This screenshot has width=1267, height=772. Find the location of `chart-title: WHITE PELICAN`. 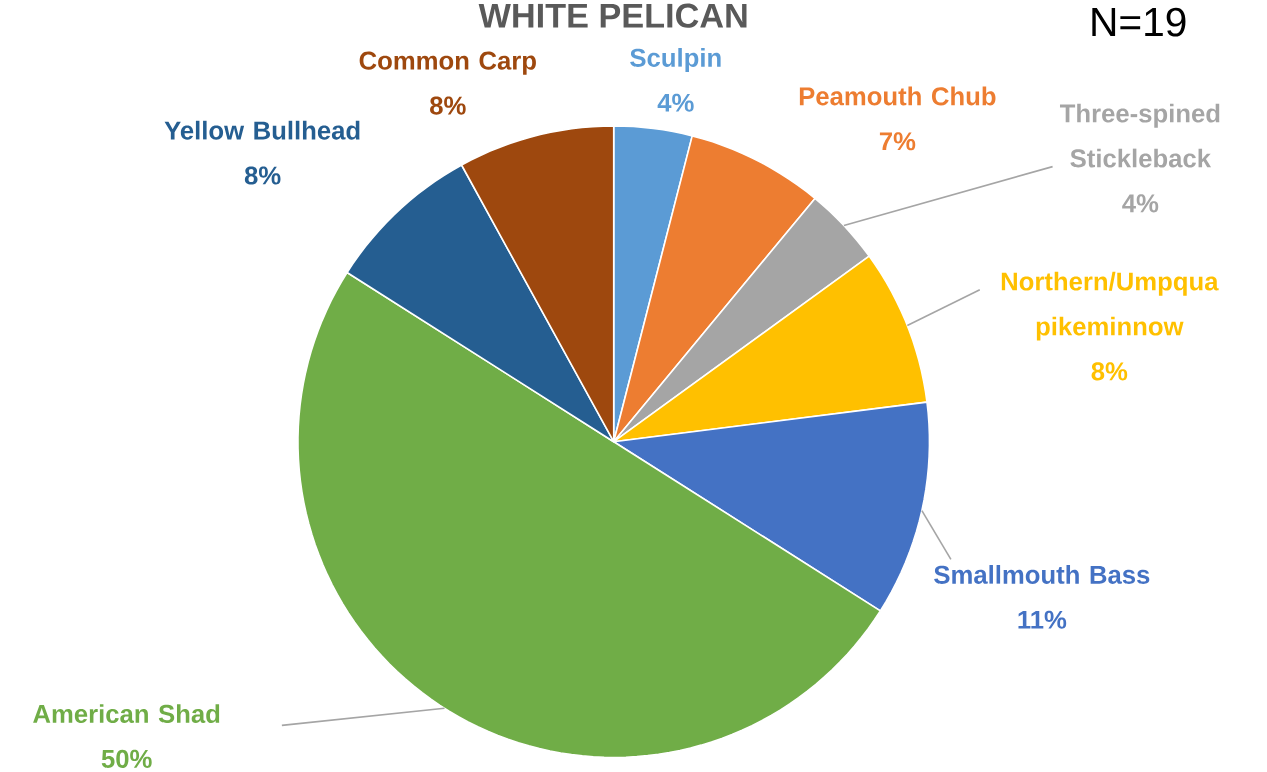

chart-title: WHITE PELICAN is located at coordinates (612, 16).